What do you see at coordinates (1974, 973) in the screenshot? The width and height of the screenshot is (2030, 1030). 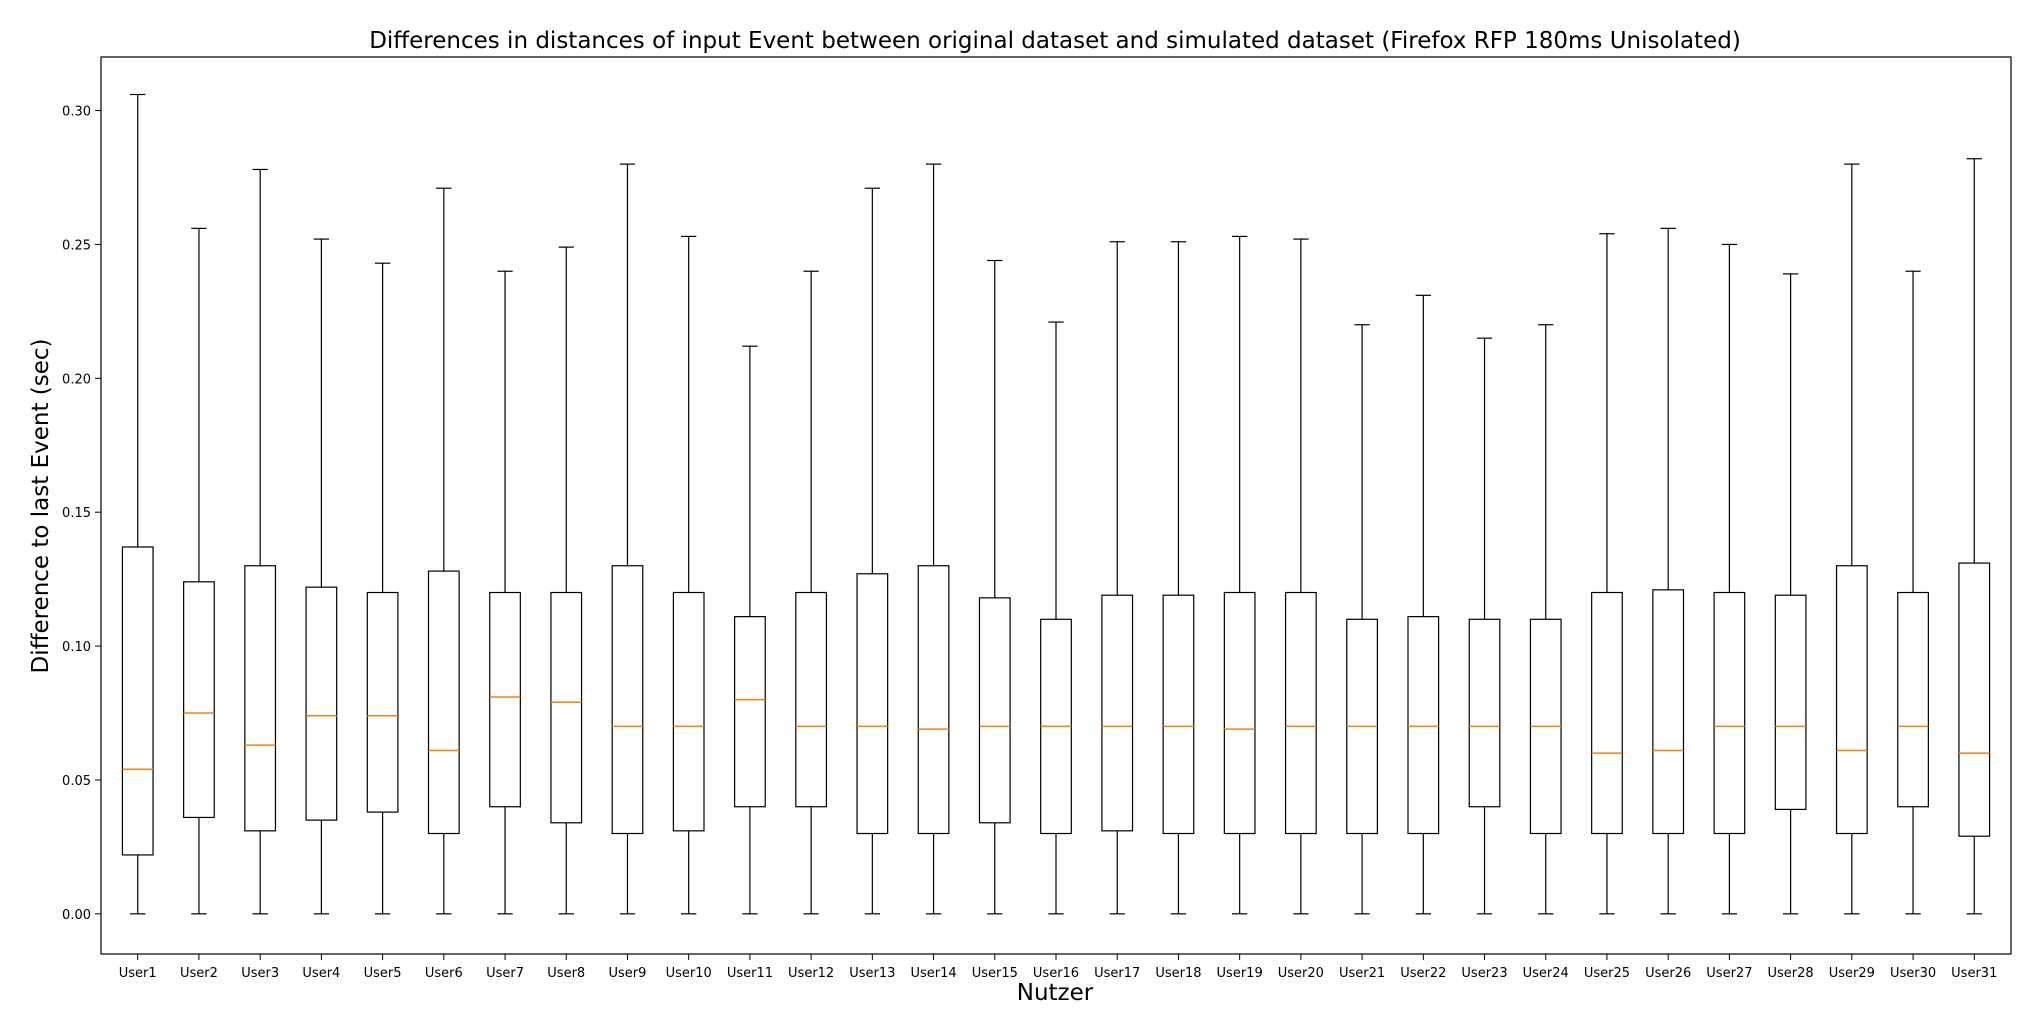 I see `x-tick-label: User31` at bounding box center [1974, 973].